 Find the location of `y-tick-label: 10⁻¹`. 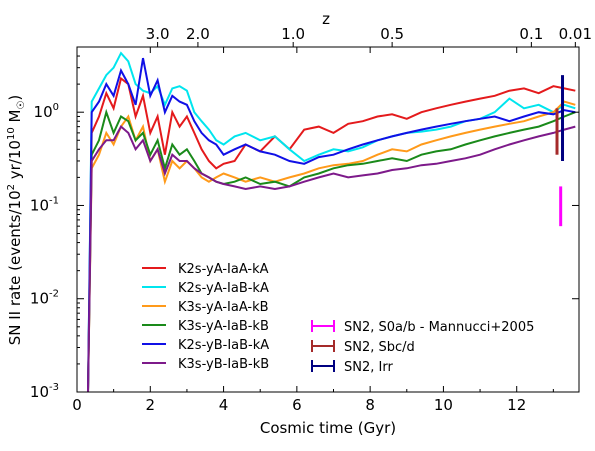

y-tick-label: 10⁻¹ is located at coordinates (44, 204).